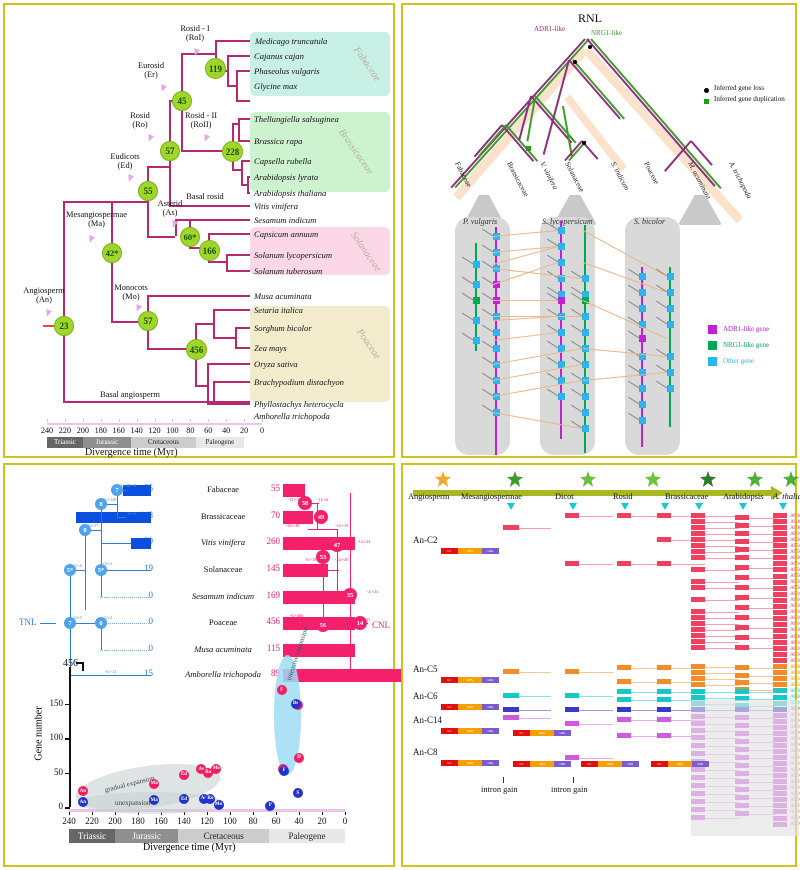  Describe the element at coordinates (239, 129) in the screenshot. I see `branch-thel-bras-vert` at that location.